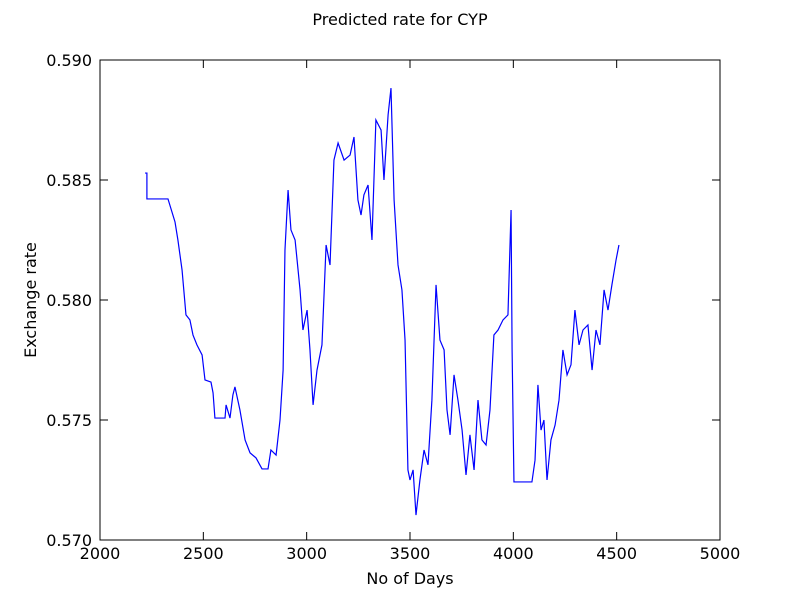  I want to click on x-tick-label: 2000, so click(100, 553).